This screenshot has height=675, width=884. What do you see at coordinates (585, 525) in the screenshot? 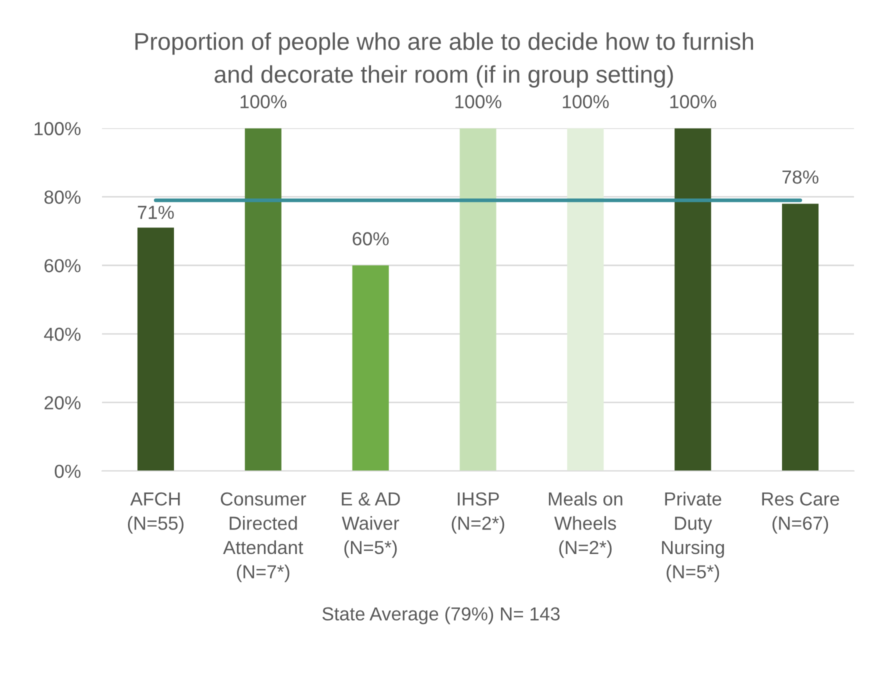
I see `x-tick-label: Meals on Wheels (N=2*)` at bounding box center [585, 525].